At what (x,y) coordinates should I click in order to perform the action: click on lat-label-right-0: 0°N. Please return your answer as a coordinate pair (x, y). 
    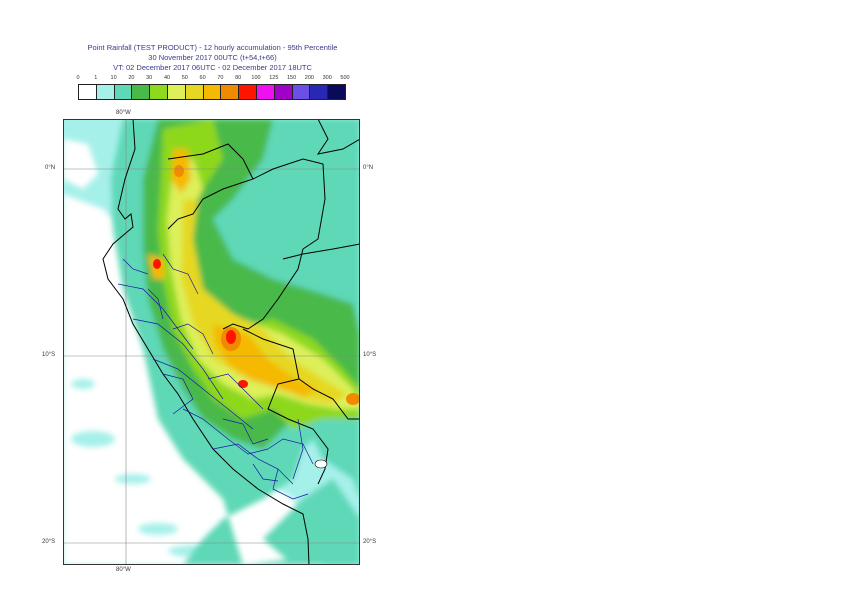
    Looking at the image, I should click on (368, 168).